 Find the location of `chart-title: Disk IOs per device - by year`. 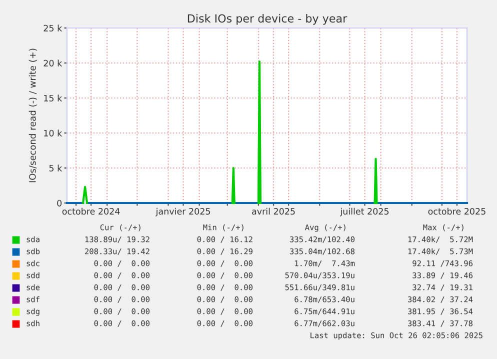

chart-title: Disk IOs per device - by year is located at coordinates (268, 19).